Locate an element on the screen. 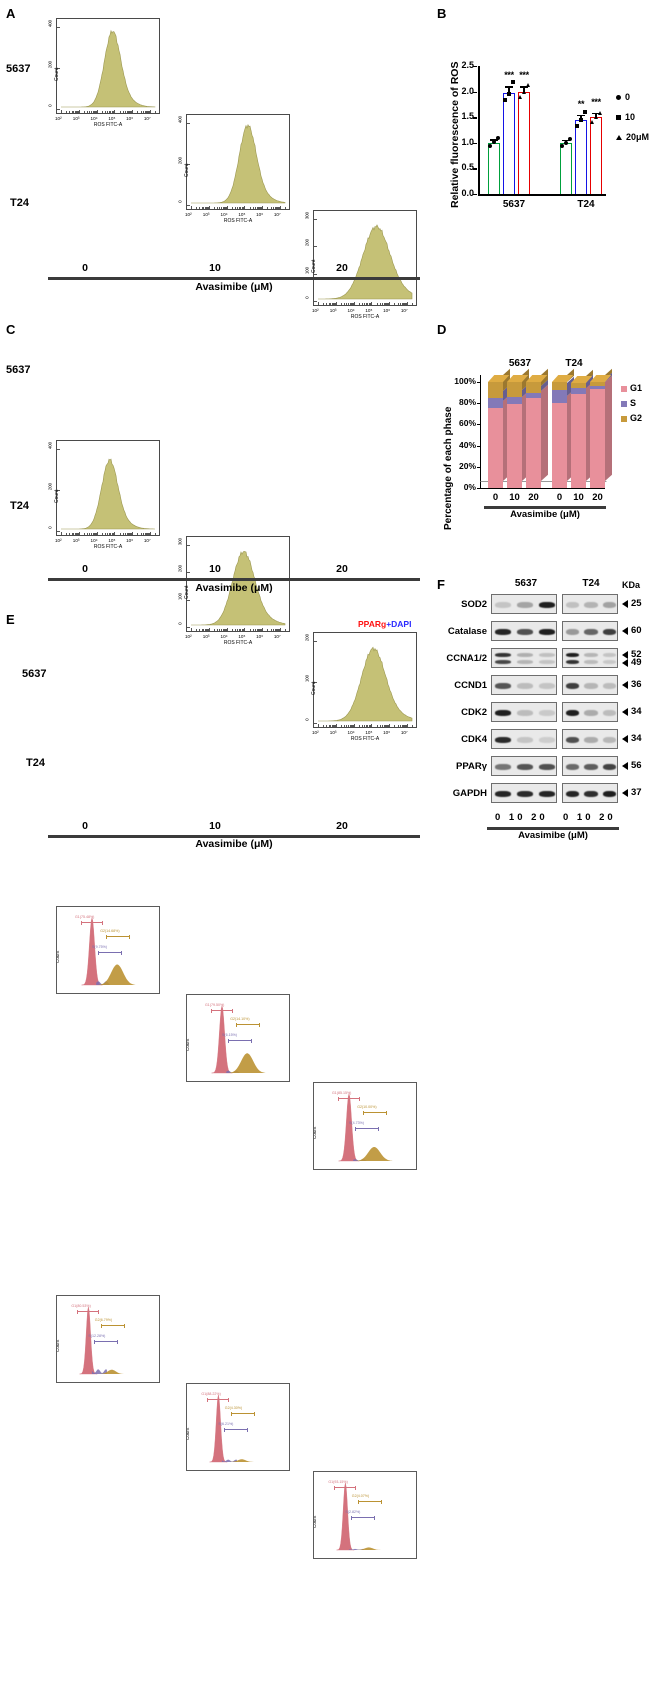 The image size is (662, 1698). panel-b-y-tickmark is located at coordinates (475, 195).